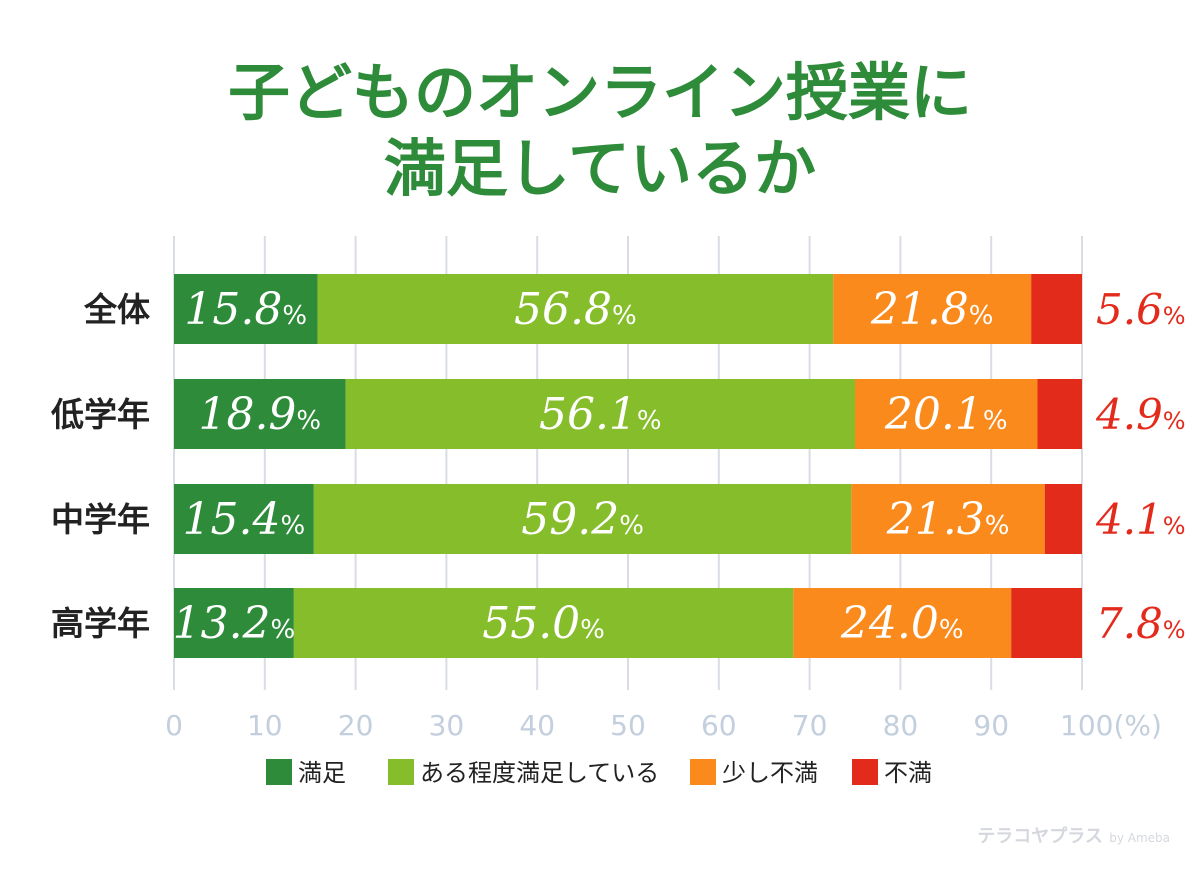 This screenshot has height=870, width=1200. I want to click on legend-label: 少し不満, so click(770, 773).